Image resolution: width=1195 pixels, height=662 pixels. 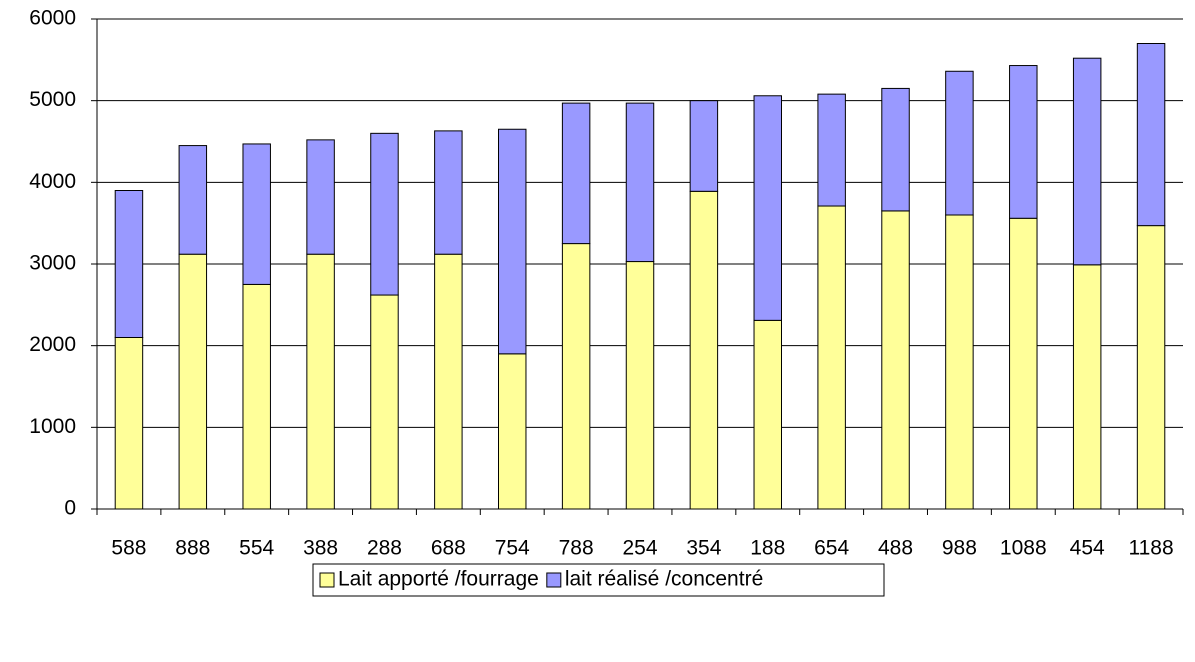 I want to click on x-tick-label: 888, so click(x=192, y=548).